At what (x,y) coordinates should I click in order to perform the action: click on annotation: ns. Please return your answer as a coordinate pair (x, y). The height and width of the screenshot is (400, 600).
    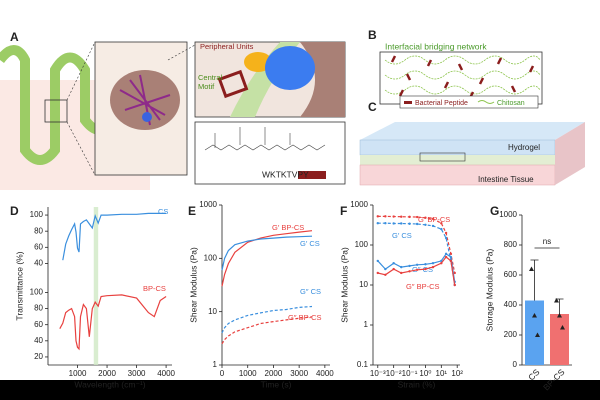
    Looking at the image, I should click on (547, 241).